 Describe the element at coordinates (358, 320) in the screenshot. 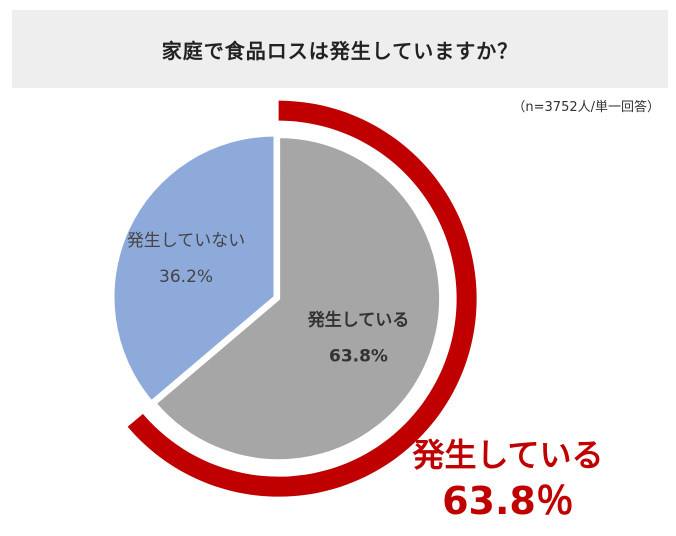

I see `slice-label-occurs: 発生している` at that location.